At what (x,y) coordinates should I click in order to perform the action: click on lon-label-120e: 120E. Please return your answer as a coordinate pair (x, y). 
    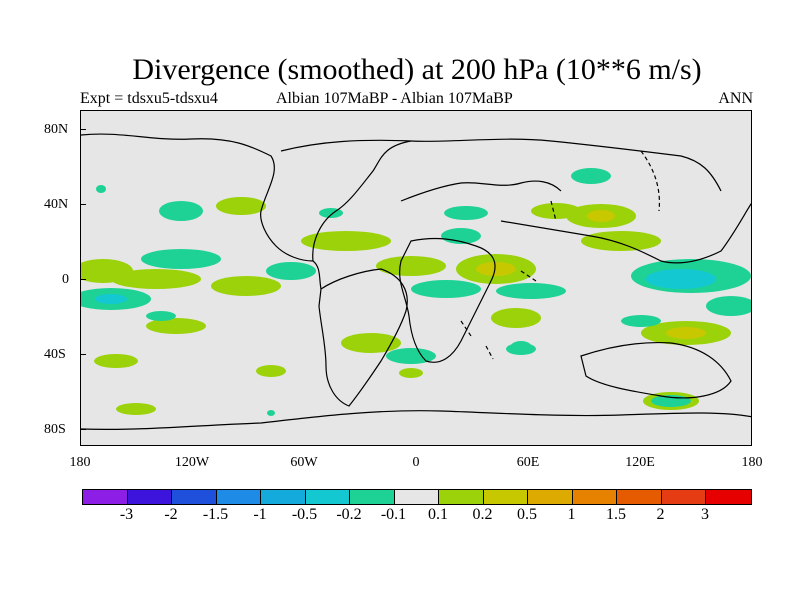
    Looking at the image, I should click on (640, 462).